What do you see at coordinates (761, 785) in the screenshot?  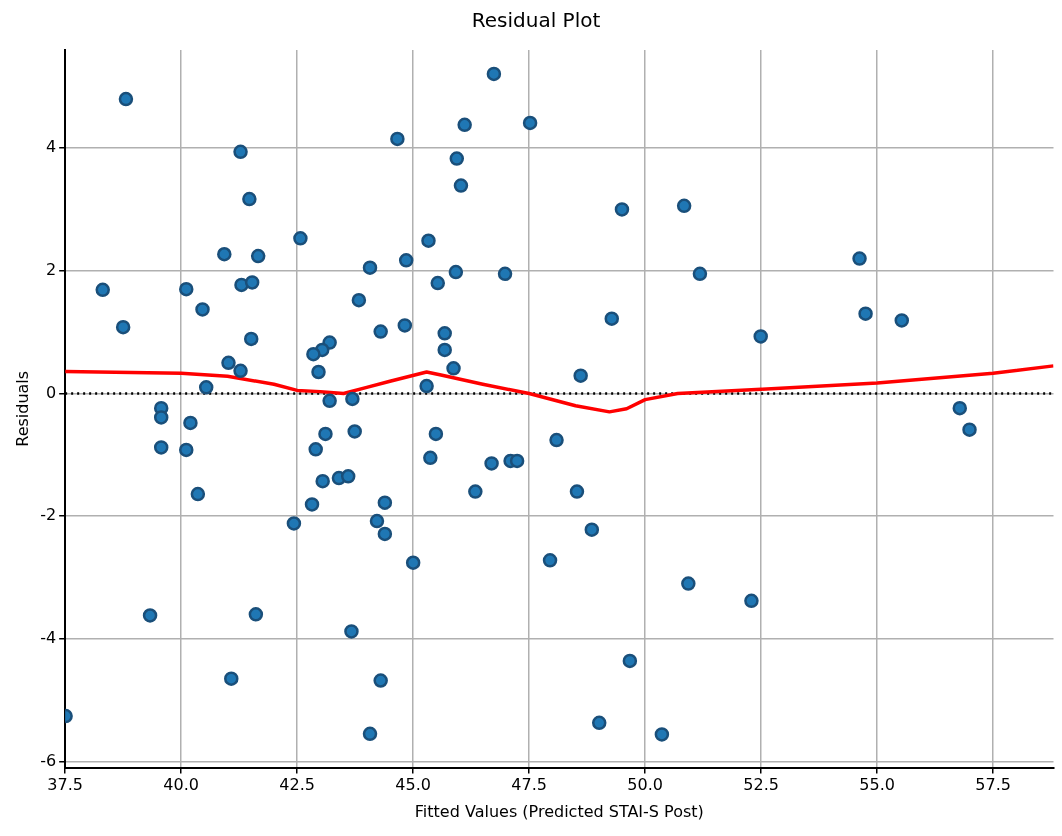 I see `x-tick-label: 52.5` at bounding box center [761, 785].